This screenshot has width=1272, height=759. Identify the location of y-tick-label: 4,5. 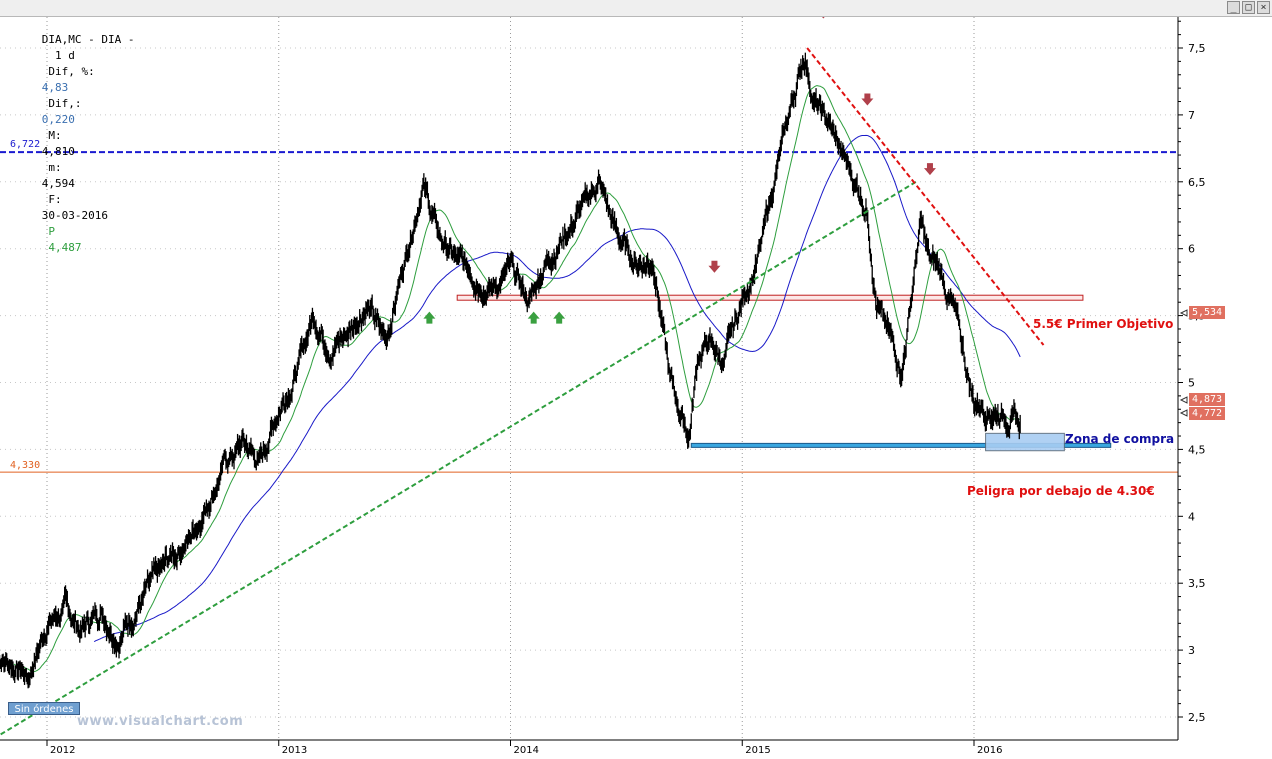
(1197, 449).